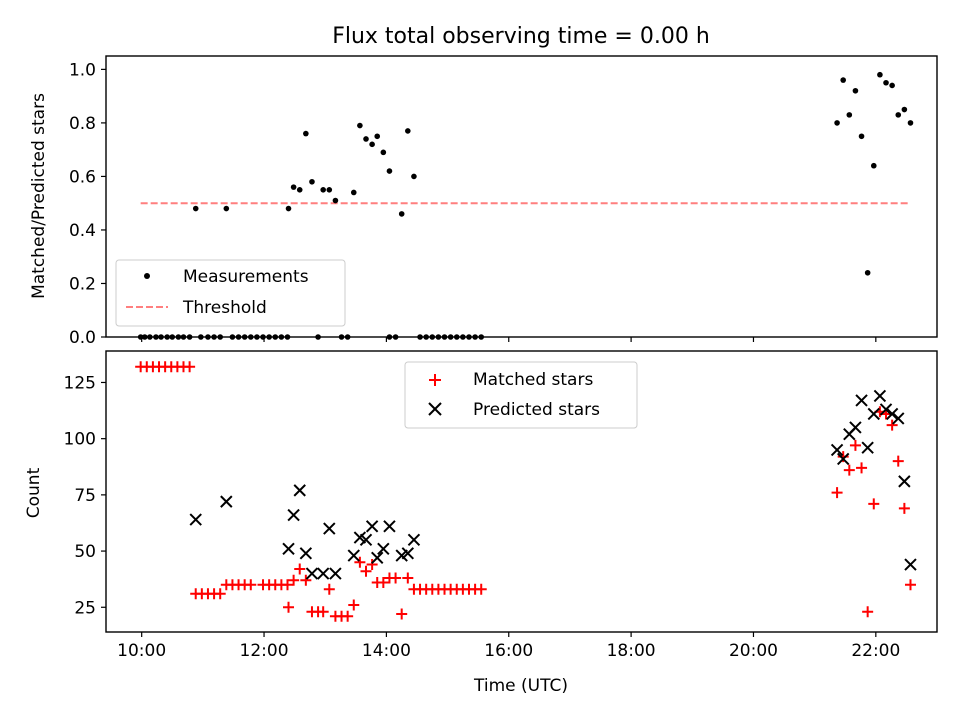  Describe the element at coordinates (435, 409) in the screenshot. I see `legend-marker-predicted` at that location.